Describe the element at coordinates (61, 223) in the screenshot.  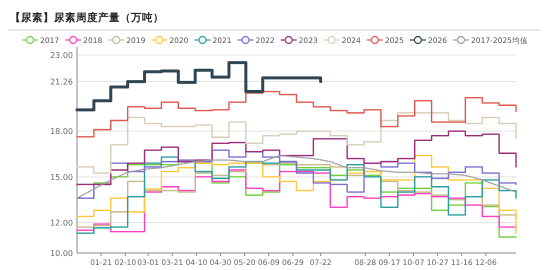
I see `y-tick-label: 12.00` at that location.